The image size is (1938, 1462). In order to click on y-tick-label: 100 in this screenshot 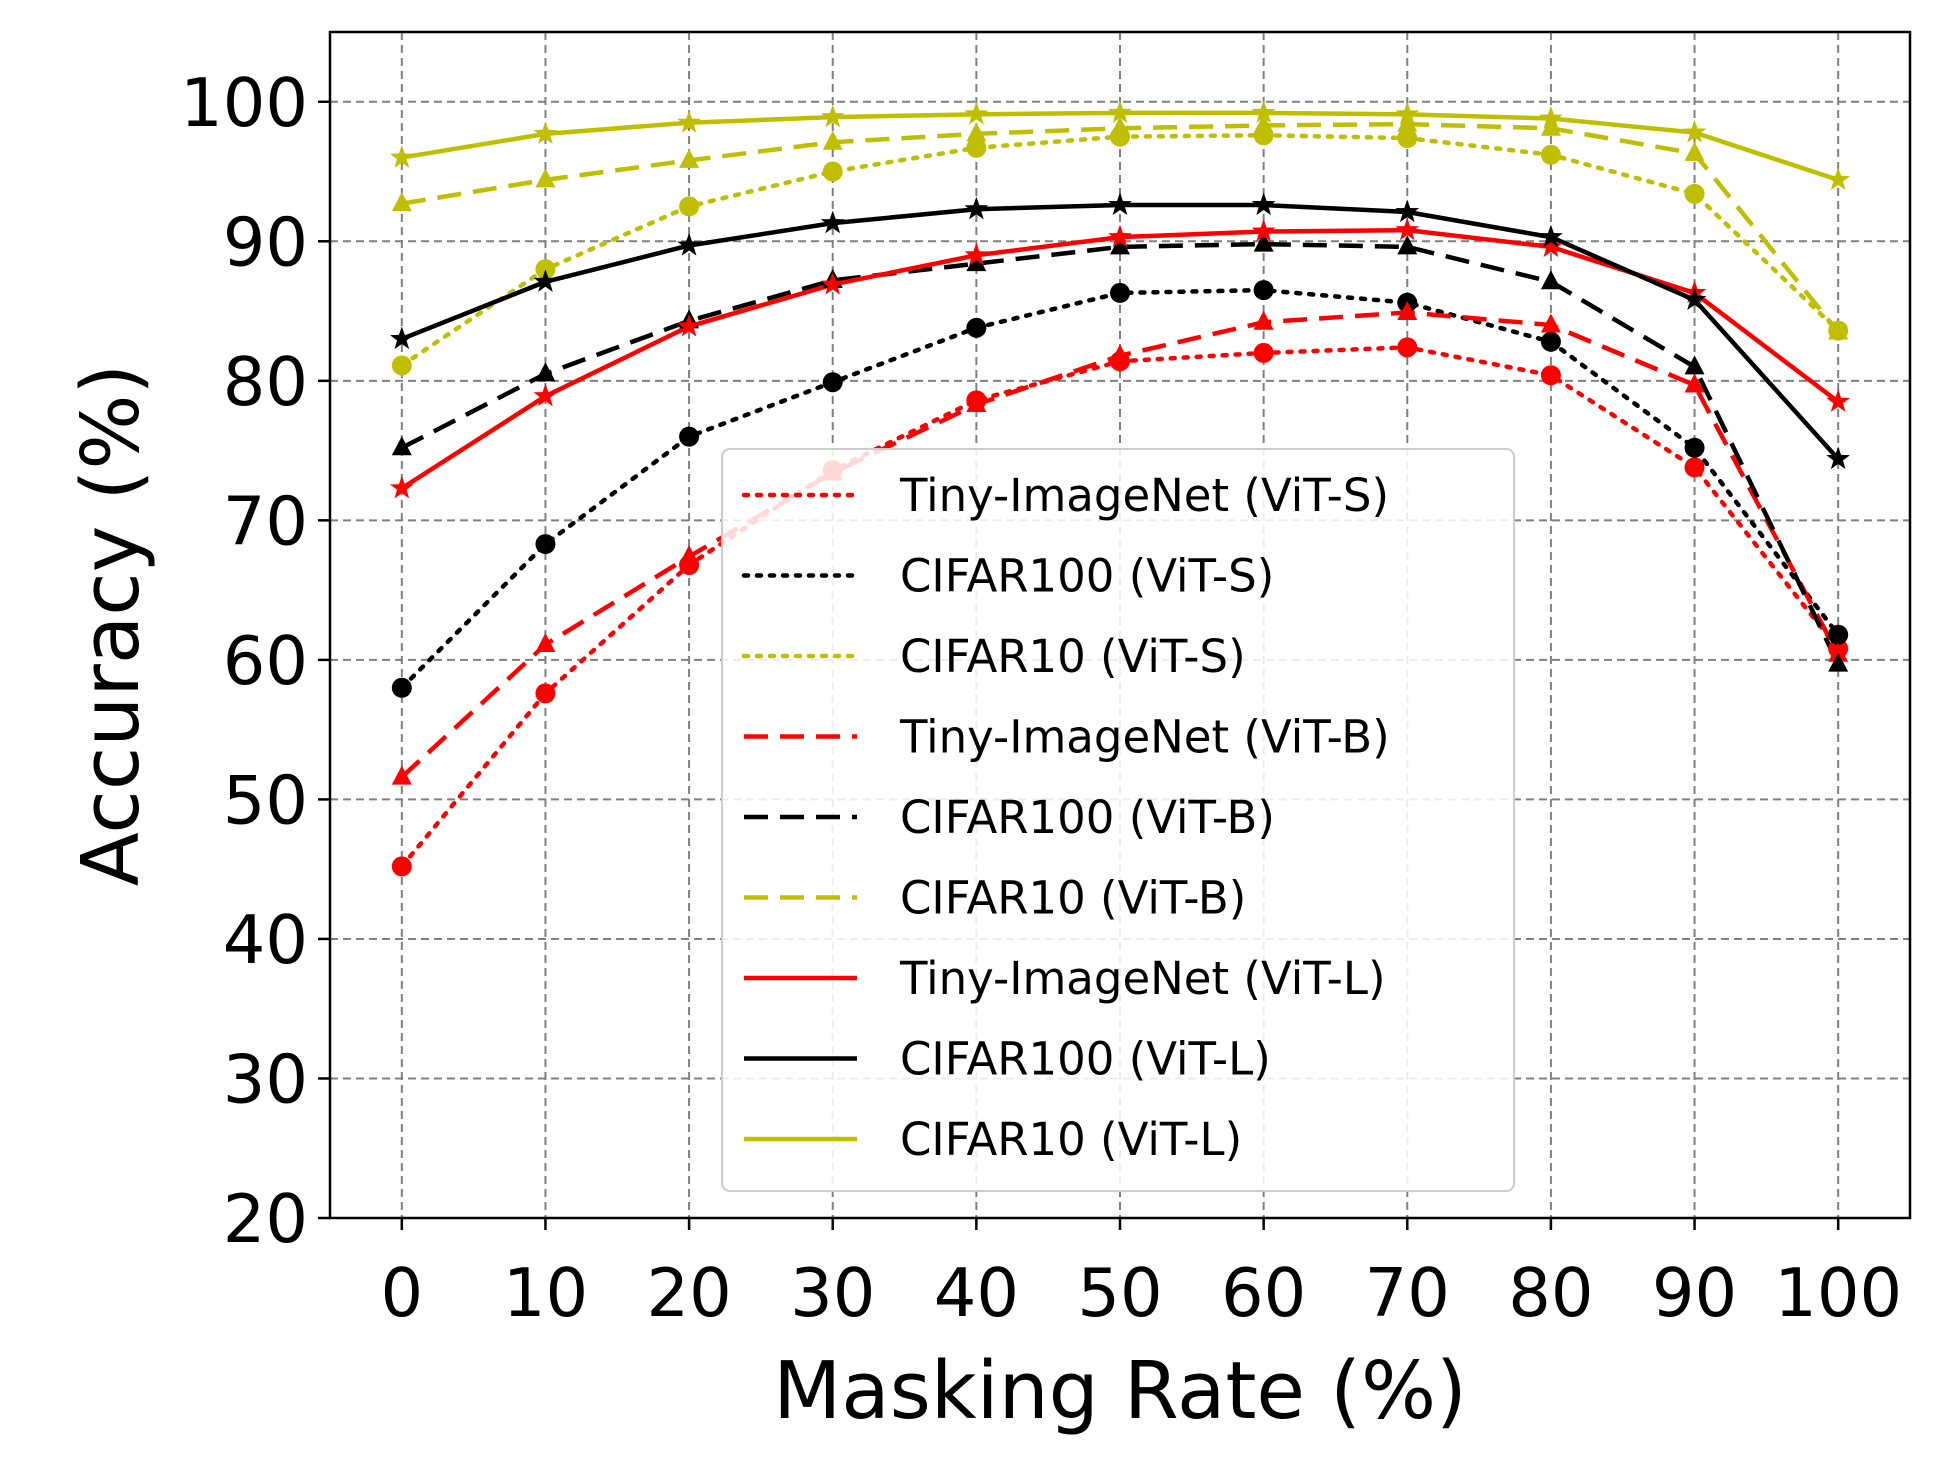, I will do `click(244, 103)`.